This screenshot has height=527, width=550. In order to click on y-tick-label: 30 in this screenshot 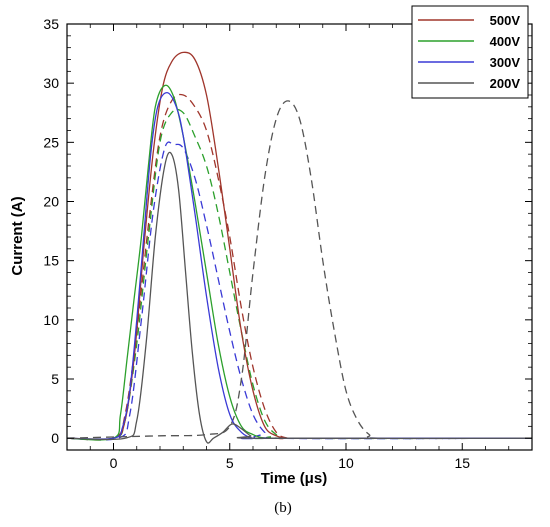, I will do `click(51, 83)`.